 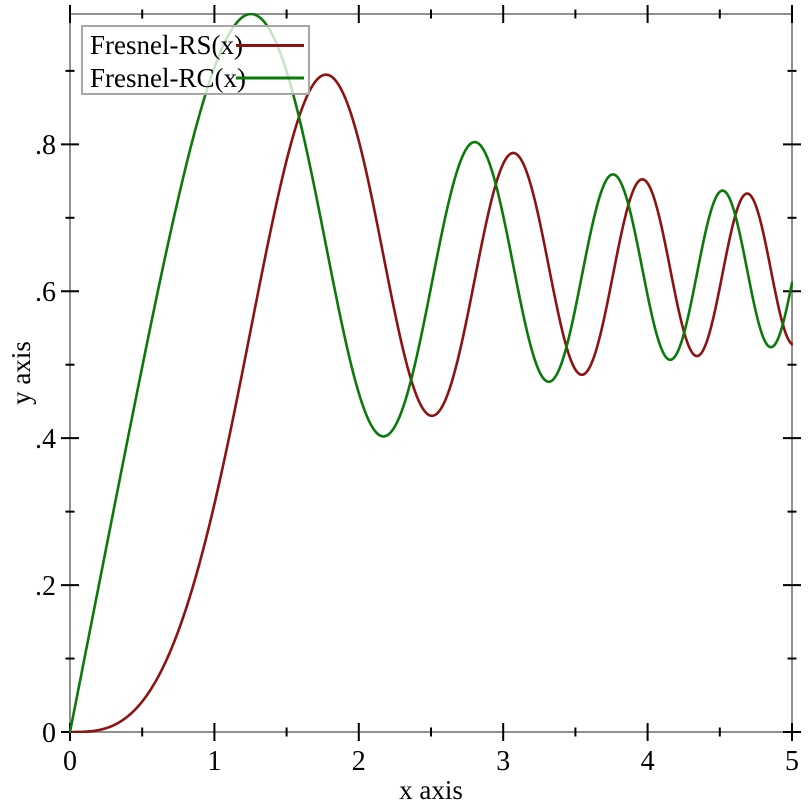 I want to click on y-tick-label: 0, so click(x=49, y=733).